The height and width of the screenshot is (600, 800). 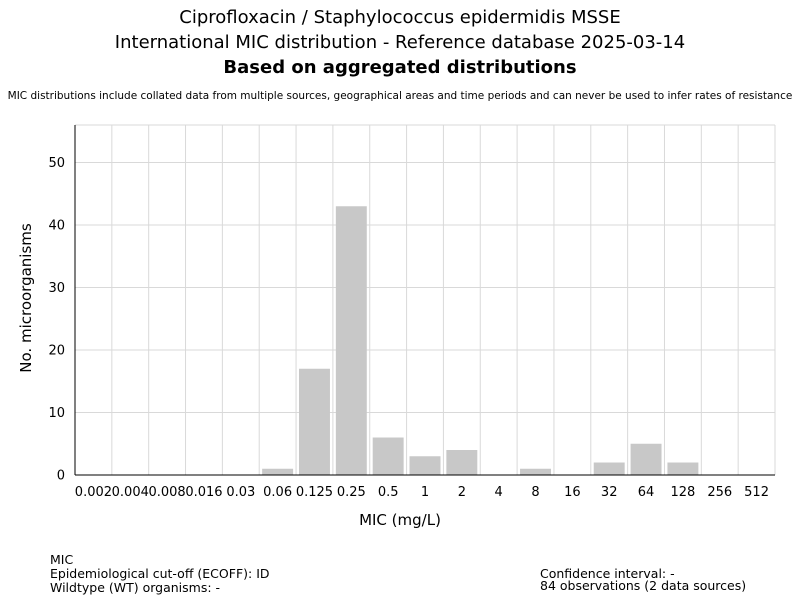 I want to click on x-tick-label: 0.004, so click(x=130, y=492).